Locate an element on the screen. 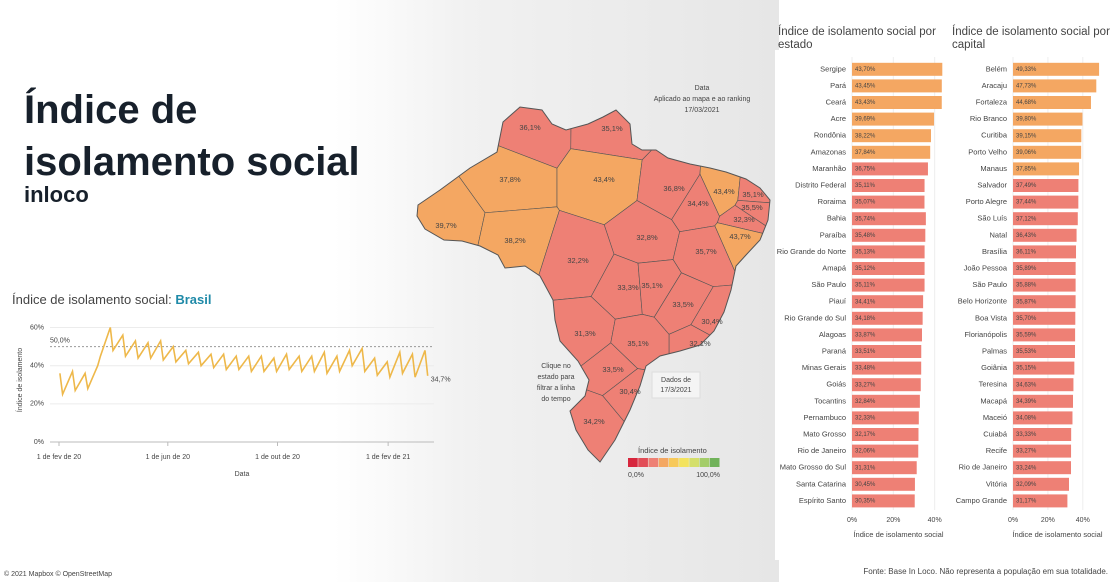 The width and height of the screenshot is (1113, 582). y-tick-label: 0% is located at coordinates (39, 442).